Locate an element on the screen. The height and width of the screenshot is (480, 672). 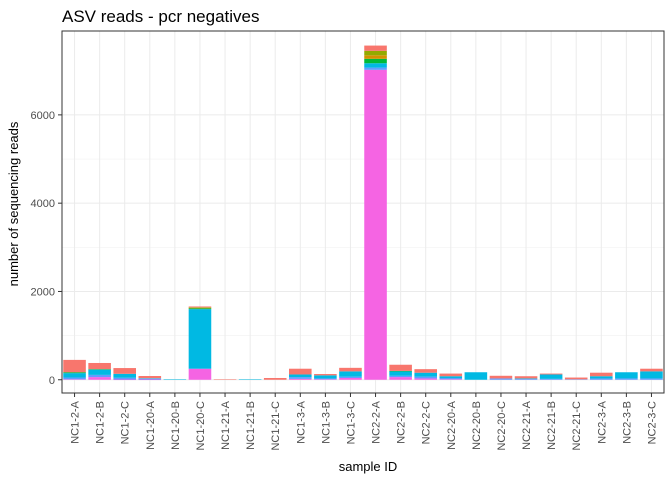
x-tick-label: NC1-3-B is located at coordinates (326, 422).